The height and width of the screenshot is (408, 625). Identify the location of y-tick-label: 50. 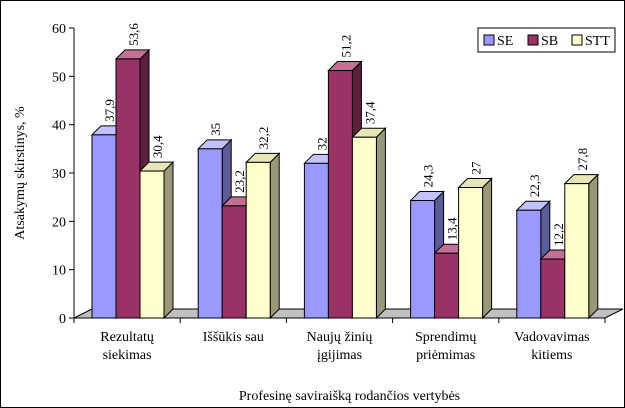
(59, 77).